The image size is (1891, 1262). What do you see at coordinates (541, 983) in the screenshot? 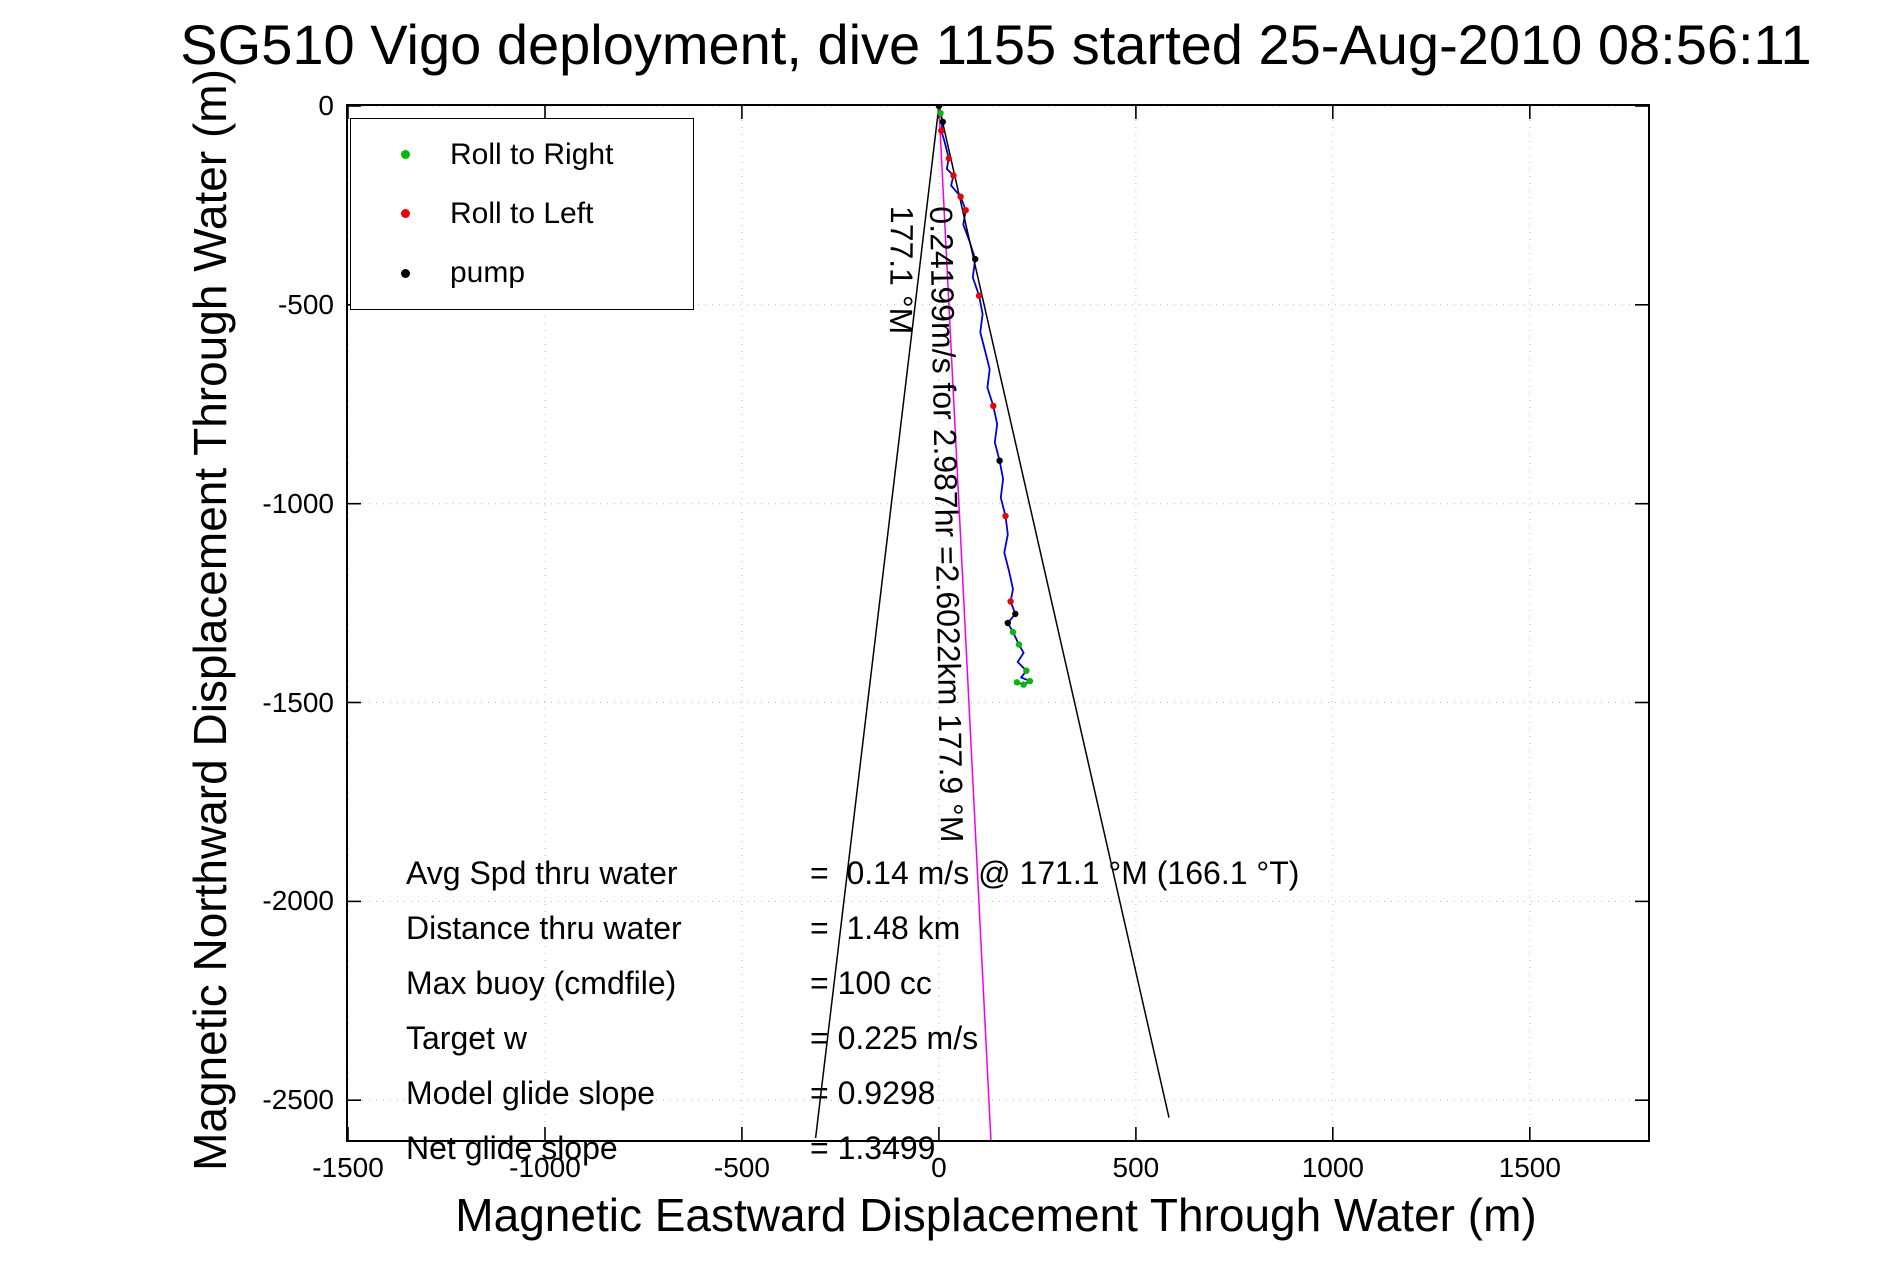
I see `stats-label: Max buoy (cmdfile)` at bounding box center [541, 983].